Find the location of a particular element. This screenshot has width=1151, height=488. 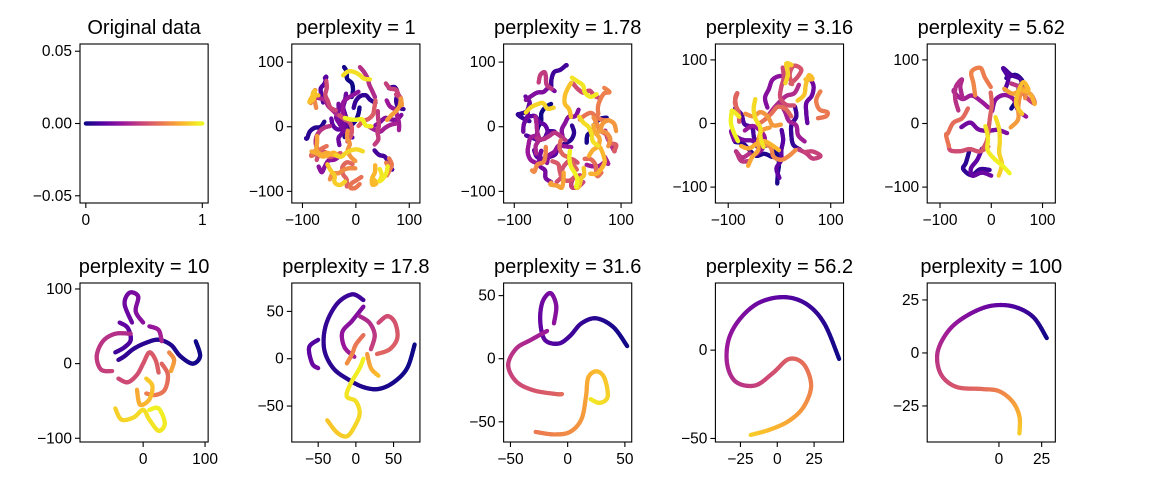

subplot-3: perplexity = 1.78 −100 0 100 100 0 −100 is located at coordinates (551, 123).